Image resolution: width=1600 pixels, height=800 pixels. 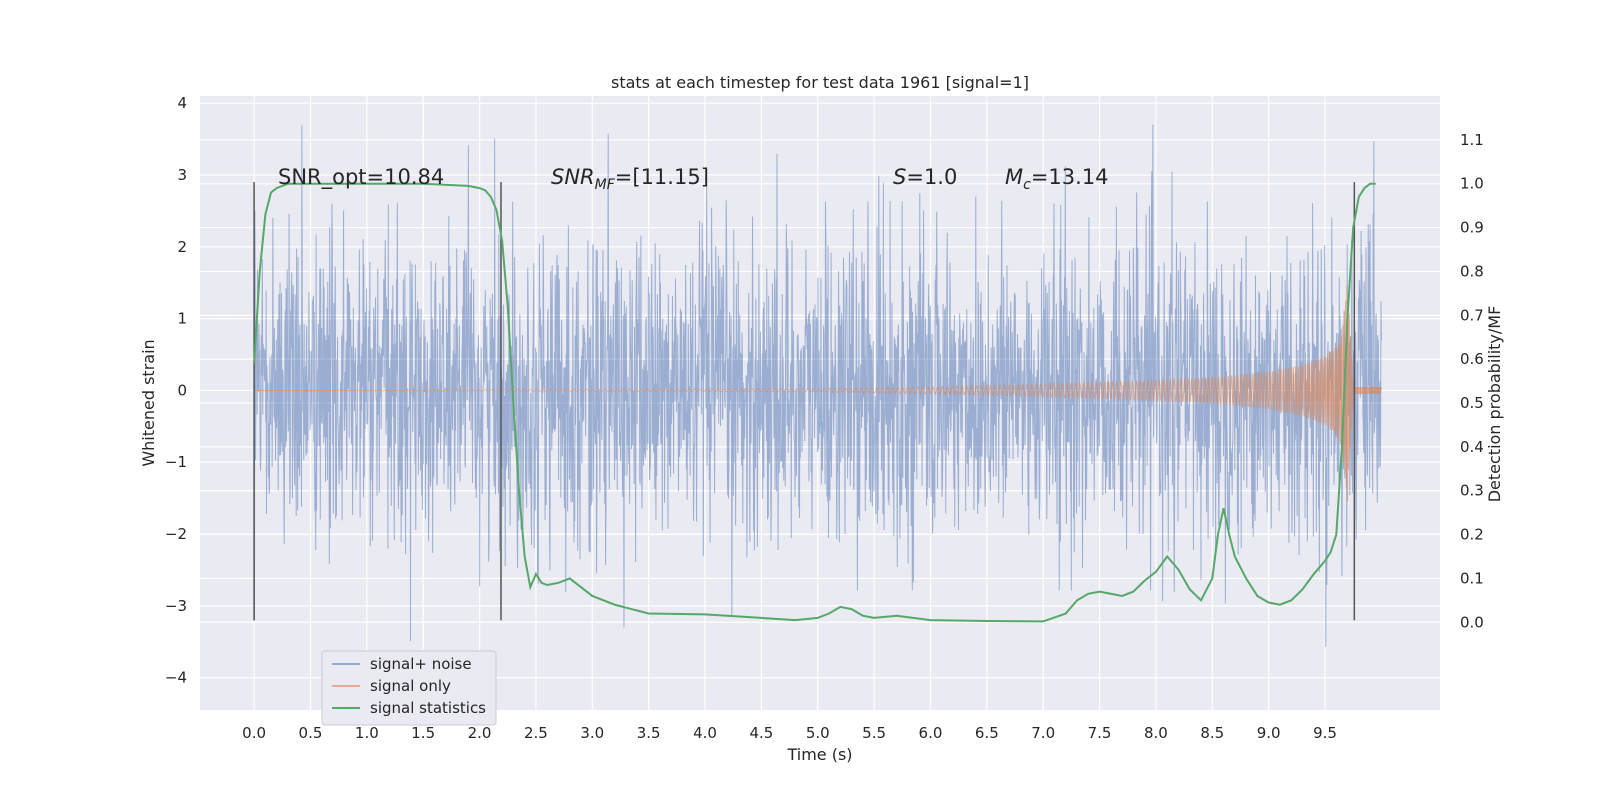 I want to click on x-tick-label: 5.5, so click(x=874, y=733).